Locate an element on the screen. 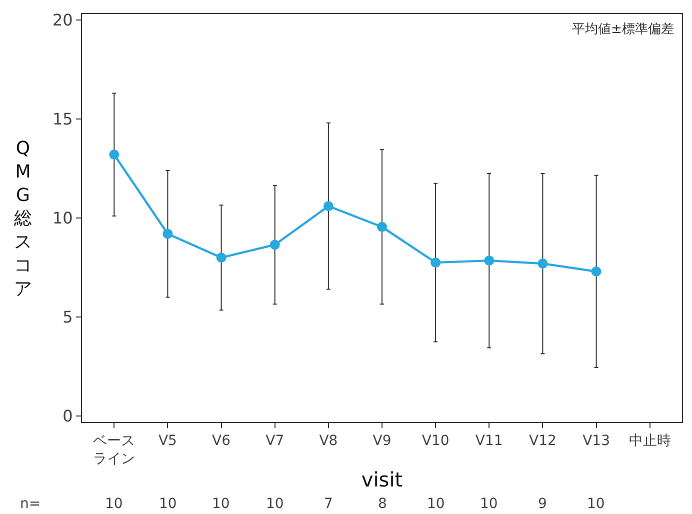 This screenshot has width=692, height=514. x-tick-label: 中止時 is located at coordinates (649, 440).